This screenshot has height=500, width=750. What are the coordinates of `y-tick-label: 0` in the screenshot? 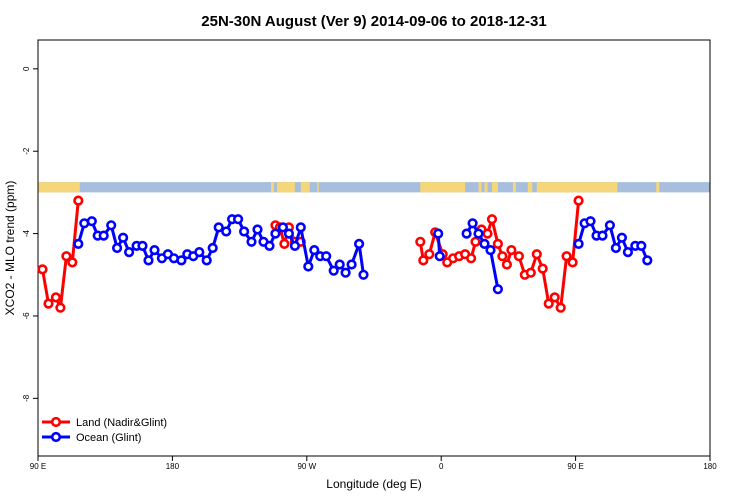 It's located at (26, 68).